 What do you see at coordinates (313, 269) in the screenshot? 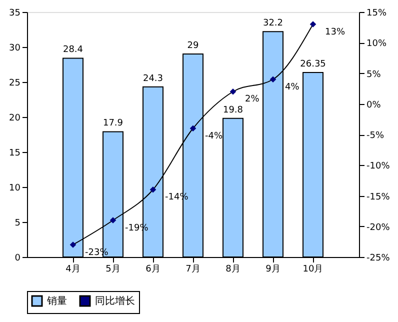
I see `x-tick-label: 10月` at bounding box center [313, 269].